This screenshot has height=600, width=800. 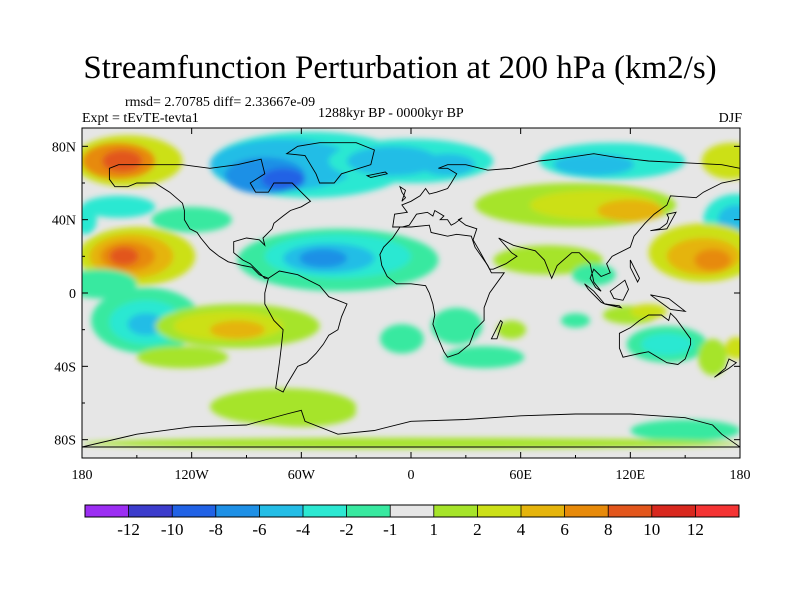 I want to click on experiment-label: Expt = tEvTE-tevta1, so click(x=140, y=118).